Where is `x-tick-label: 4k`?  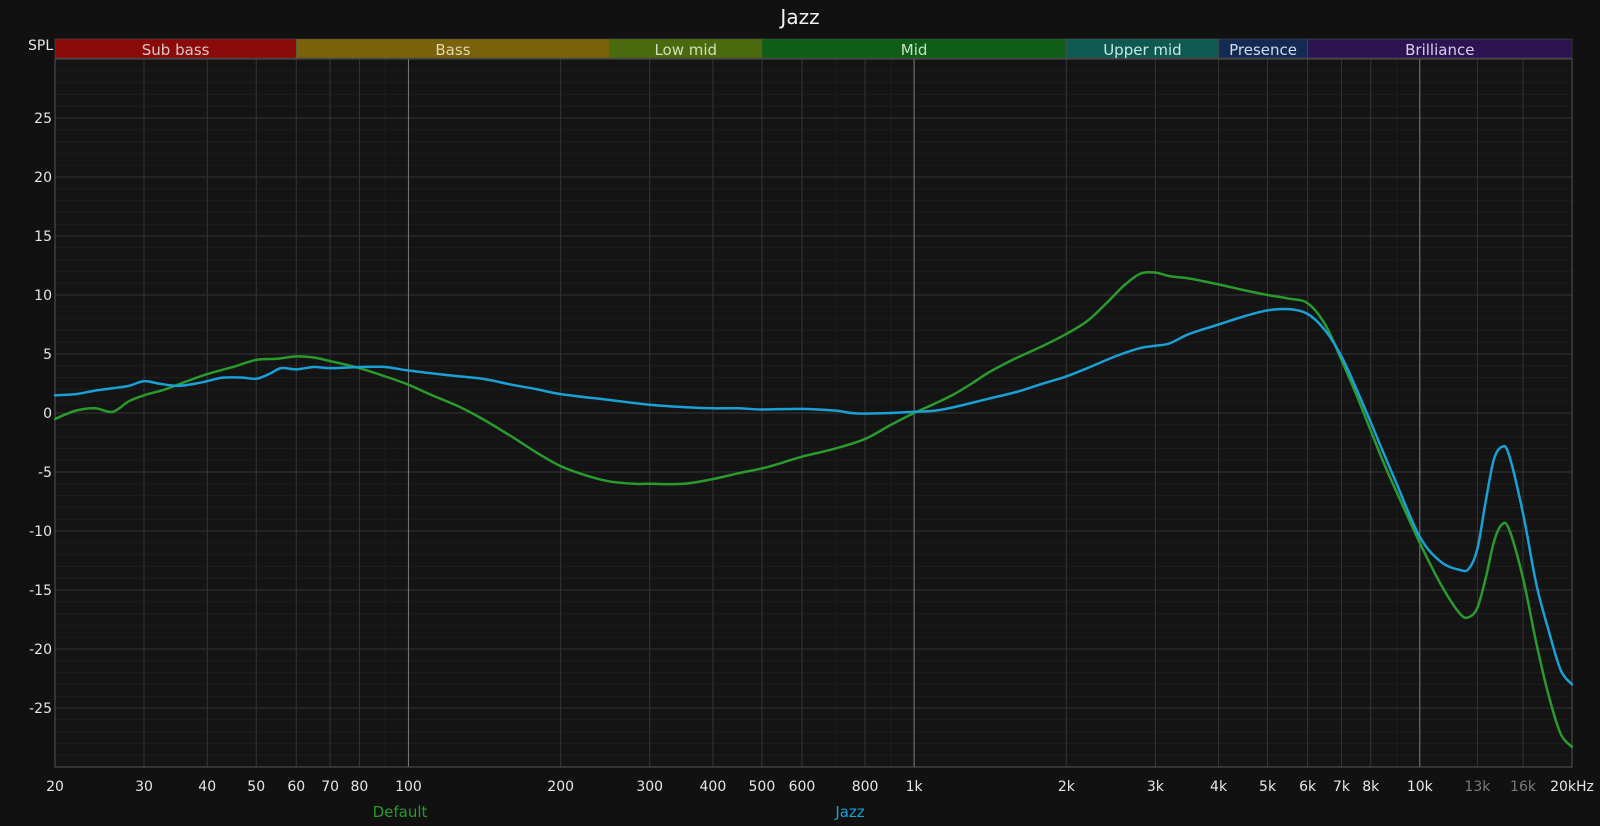
x-tick-label: 4k is located at coordinates (1219, 787).